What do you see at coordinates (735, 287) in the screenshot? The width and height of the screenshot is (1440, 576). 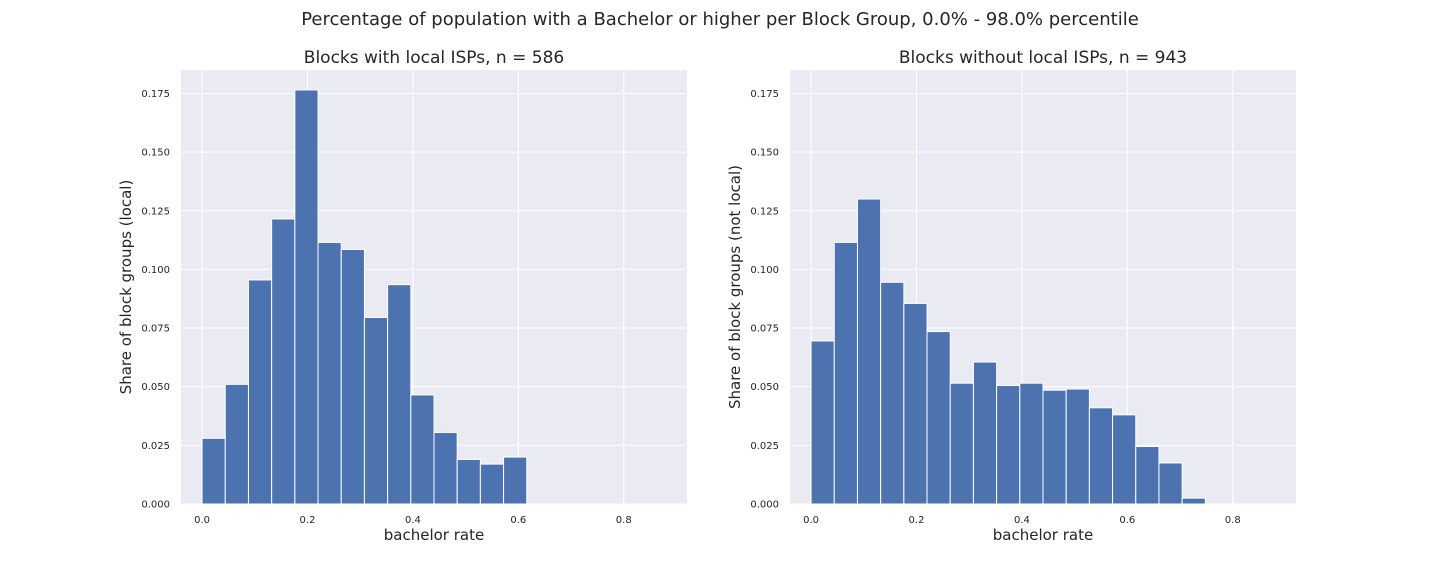 I see `y-axis-label: Share of block groups (not local)` at bounding box center [735, 287].